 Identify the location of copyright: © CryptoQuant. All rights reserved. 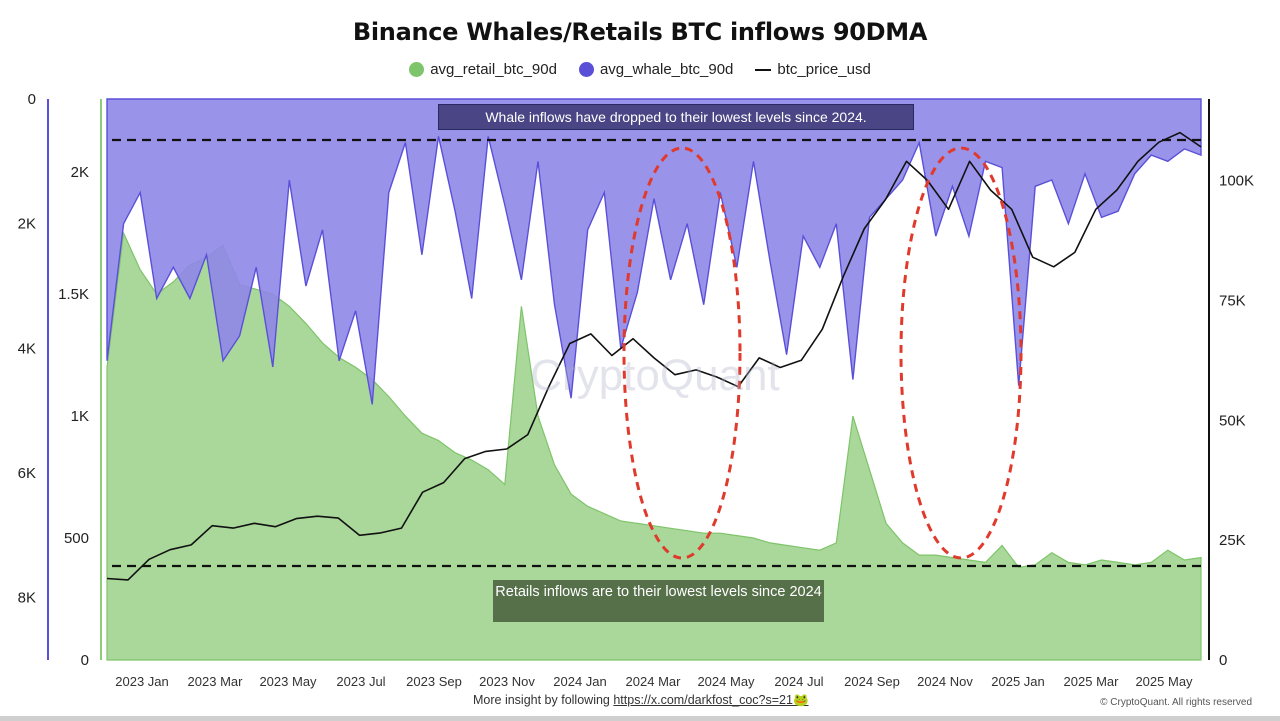
(1176, 702).